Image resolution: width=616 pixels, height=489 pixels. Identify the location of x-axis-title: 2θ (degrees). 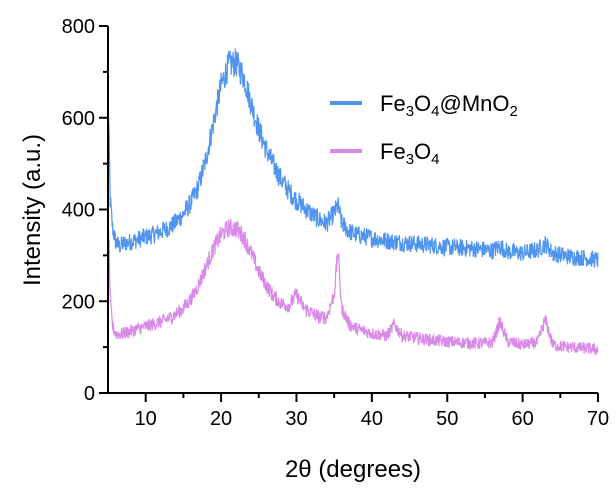
(353, 469).